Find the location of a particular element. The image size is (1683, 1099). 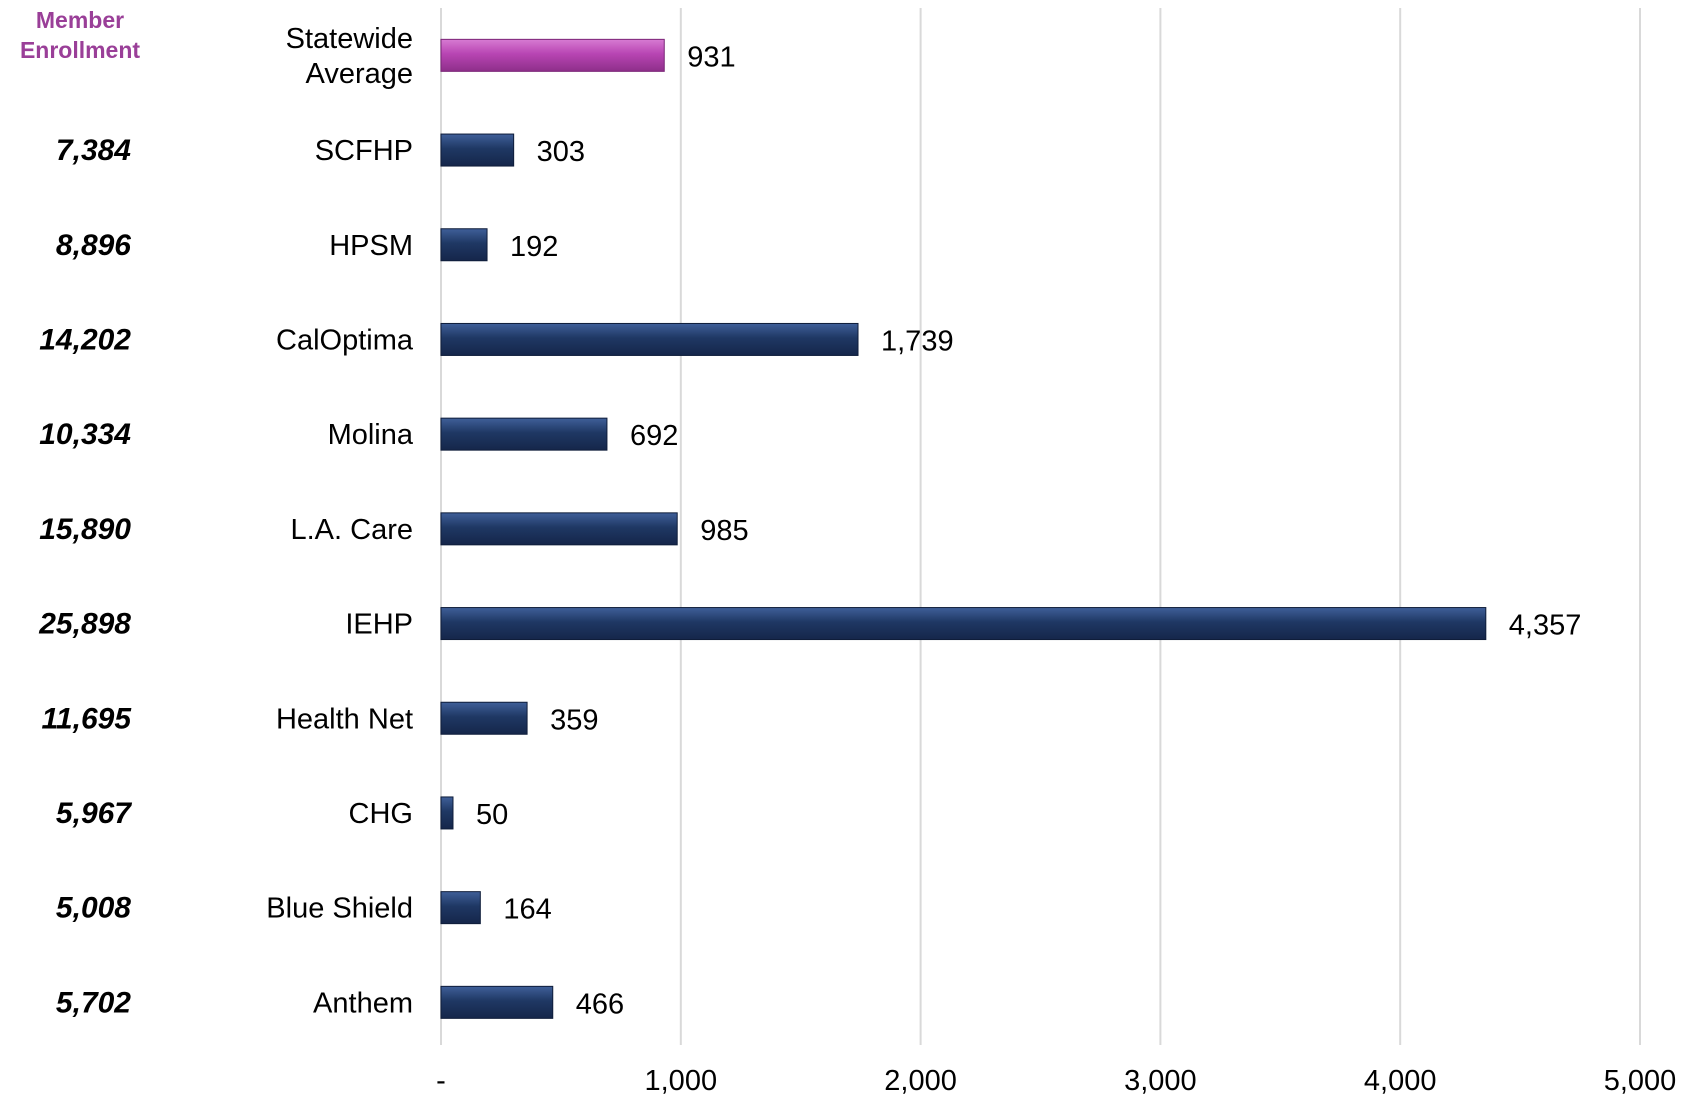

category-label: IEHP is located at coordinates (379, 625).